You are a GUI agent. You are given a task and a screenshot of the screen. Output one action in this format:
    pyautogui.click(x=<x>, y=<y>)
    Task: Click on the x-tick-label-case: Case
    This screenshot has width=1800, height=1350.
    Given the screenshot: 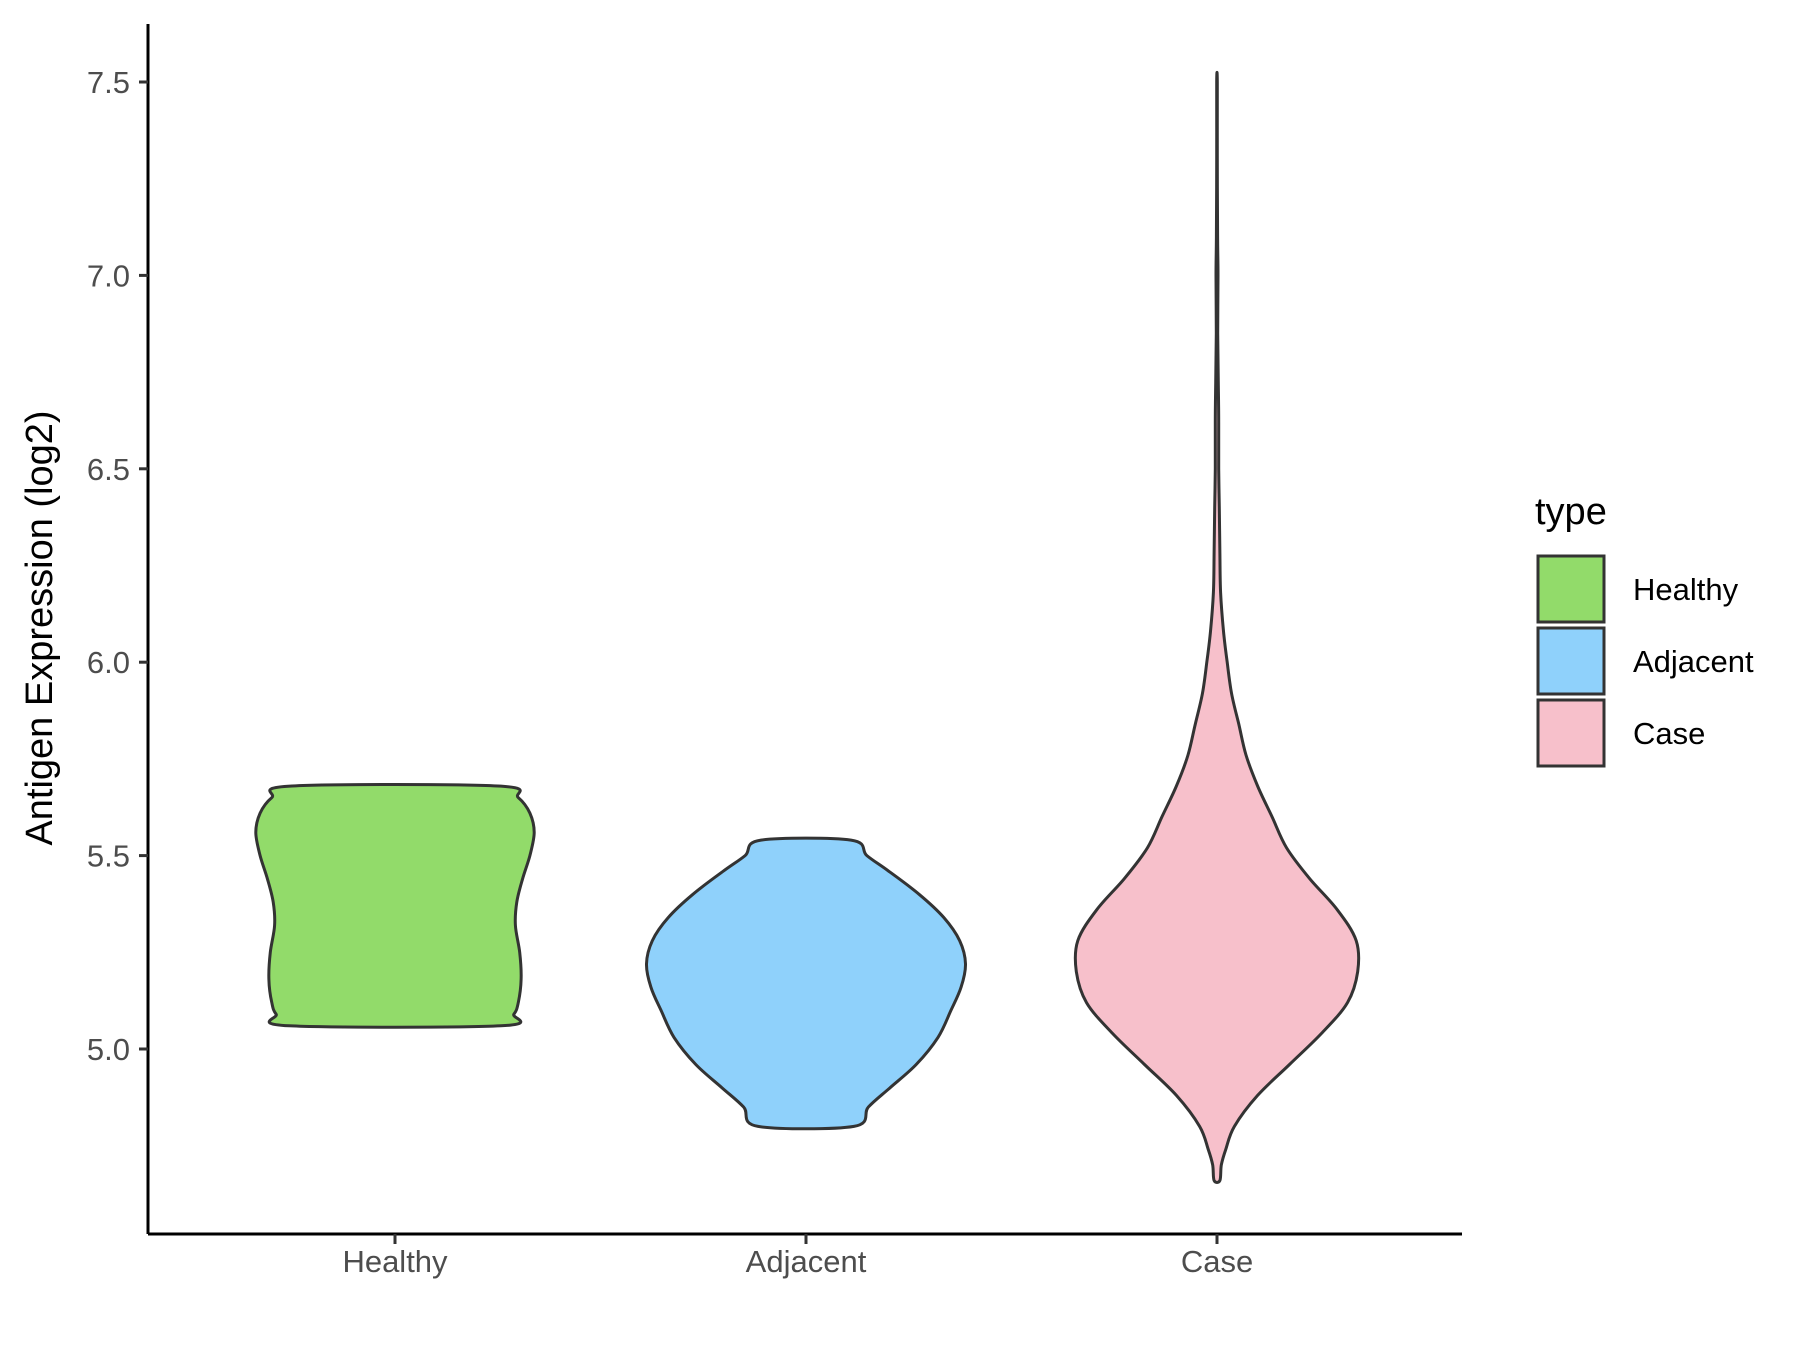 What is the action you would take?
    pyautogui.click(x=1217, y=1261)
    